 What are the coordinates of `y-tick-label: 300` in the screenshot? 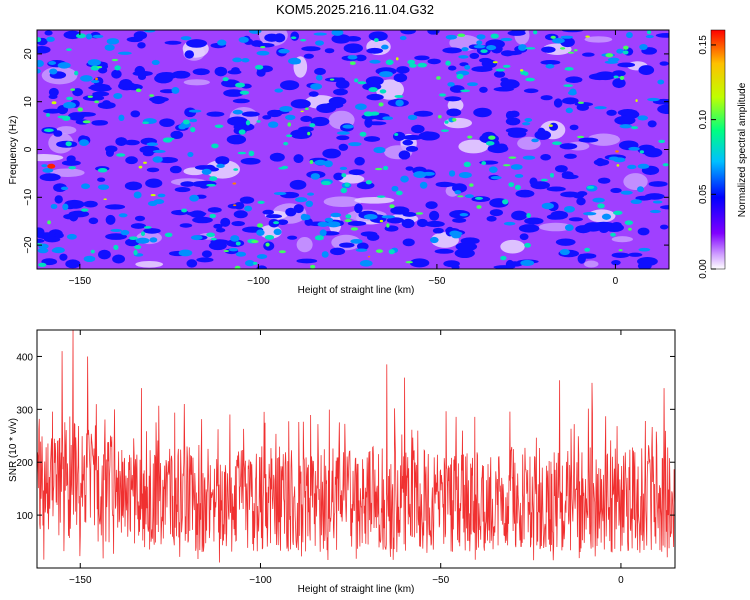 It's located at (24, 410).